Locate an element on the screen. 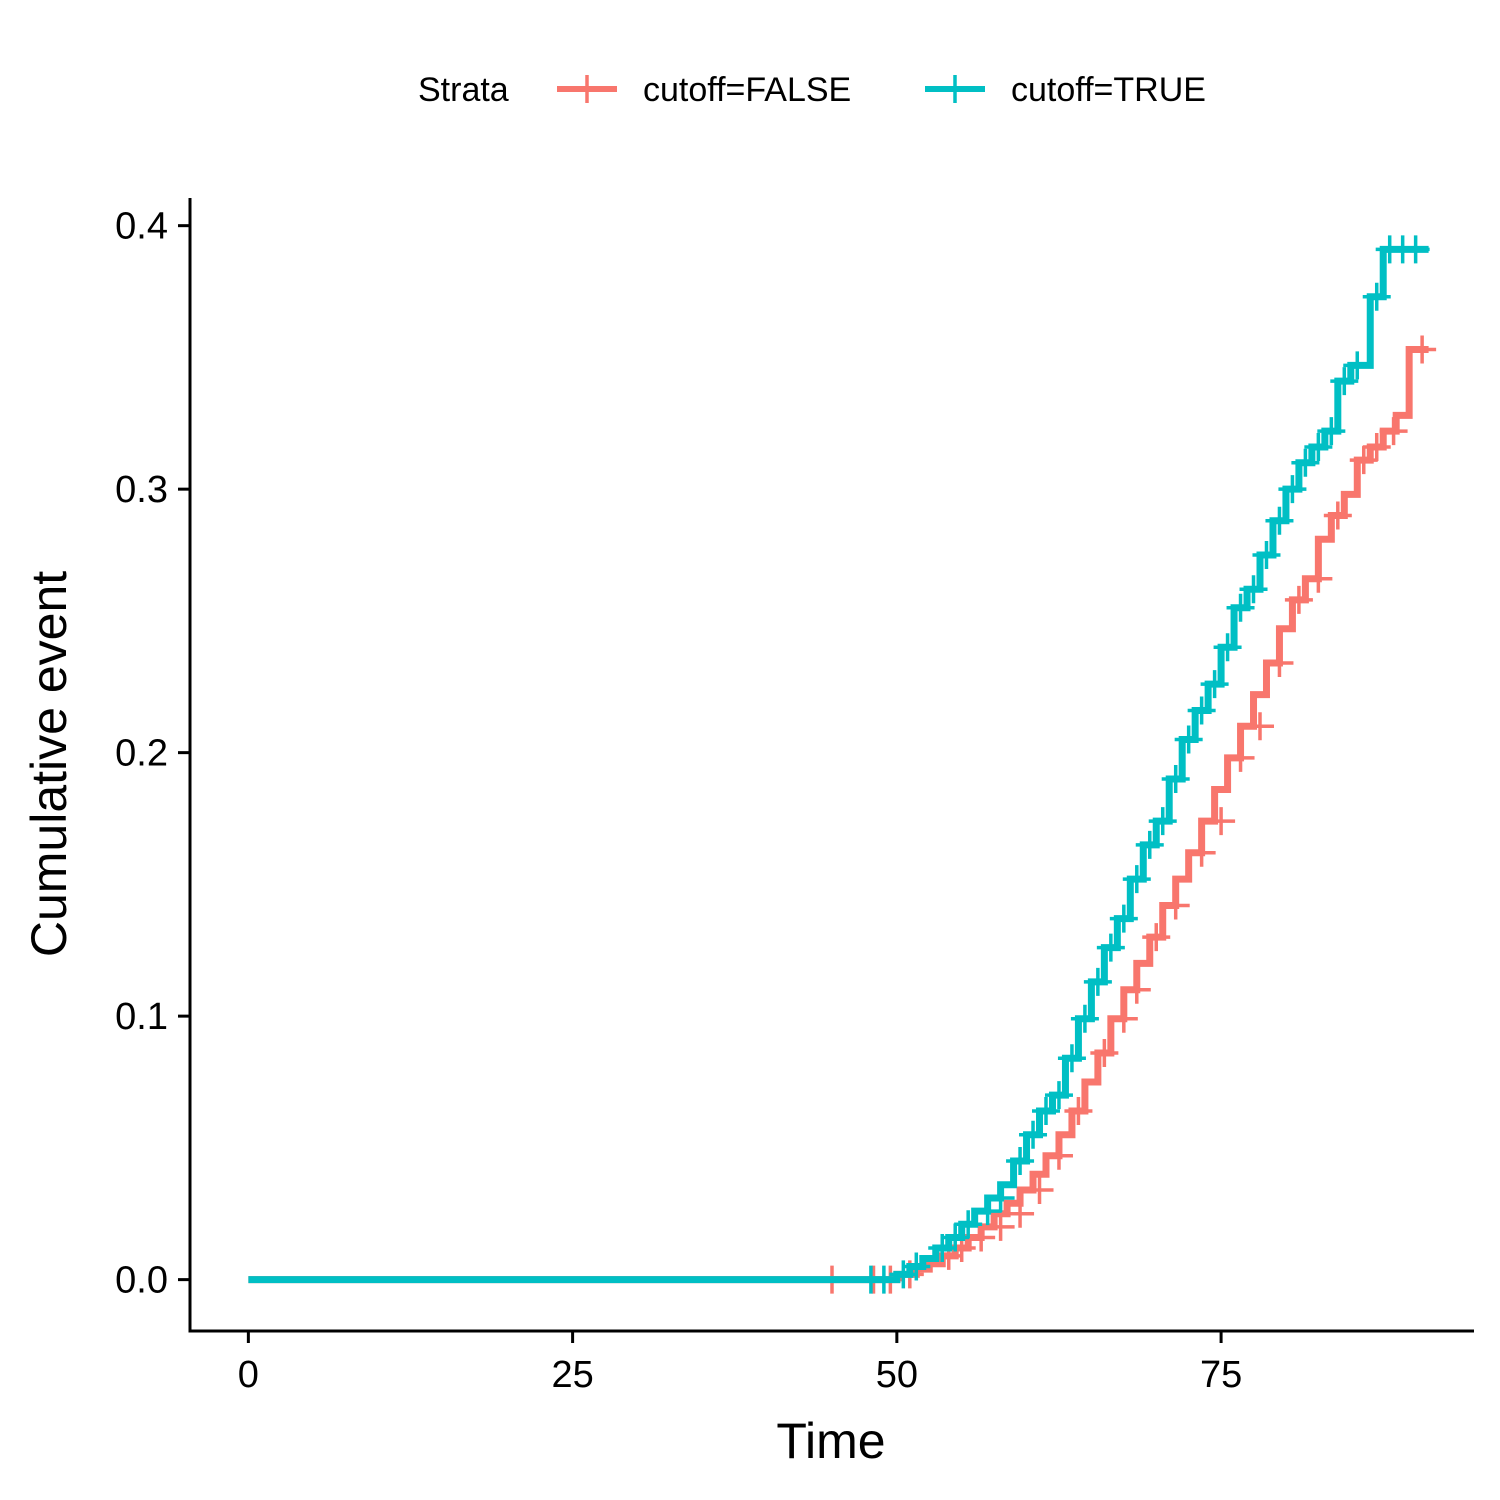  x-tick-label: 75 is located at coordinates (1221, 1375).